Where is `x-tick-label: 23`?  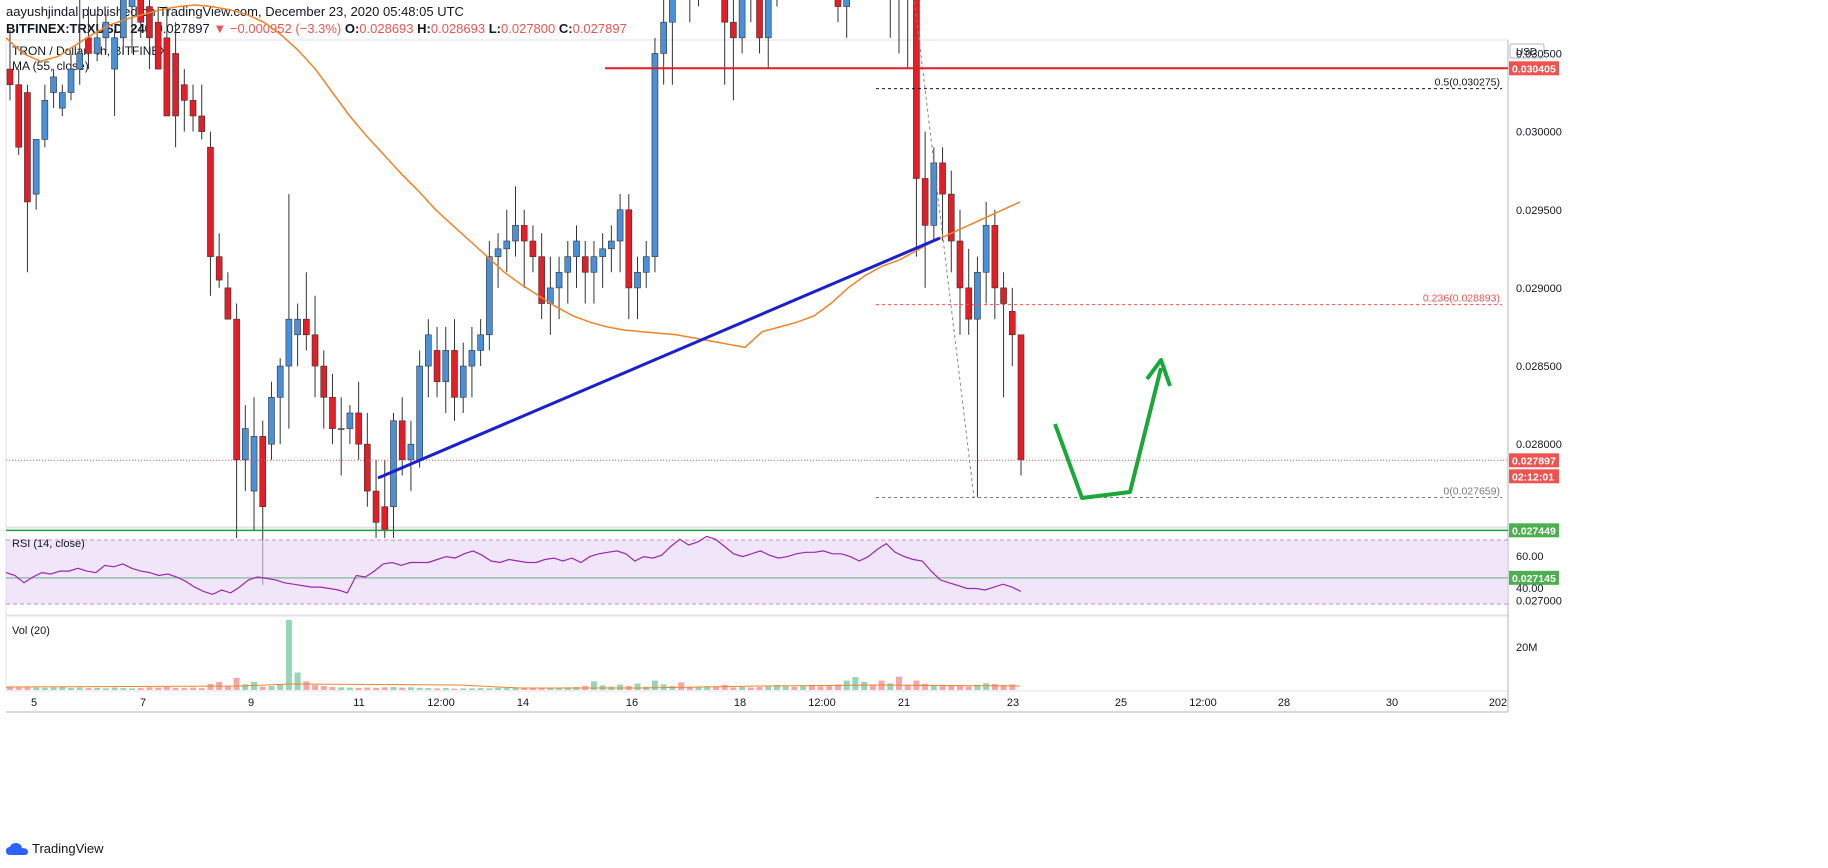
x-tick-label: 23 is located at coordinates (1013, 703).